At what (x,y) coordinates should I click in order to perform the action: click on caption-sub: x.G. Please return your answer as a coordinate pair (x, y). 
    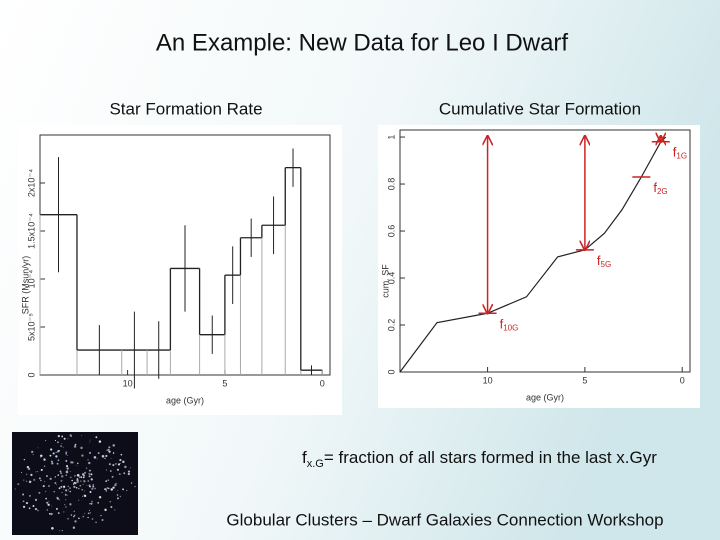
    Looking at the image, I should click on (315, 464).